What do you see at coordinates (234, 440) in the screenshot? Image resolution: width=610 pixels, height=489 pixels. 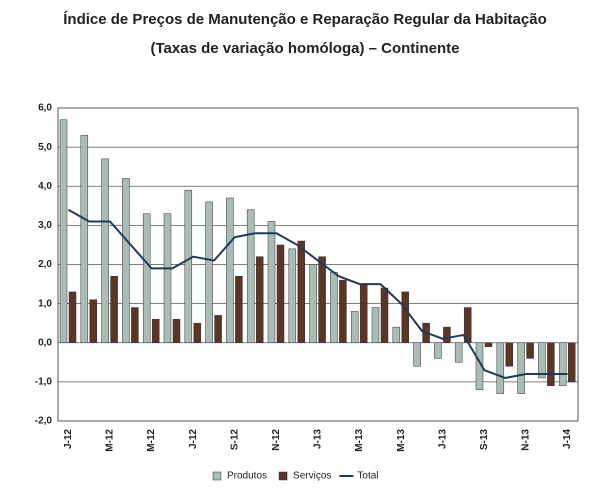 I see `x-tick-label: S-12` at bounding box center [234, 440].